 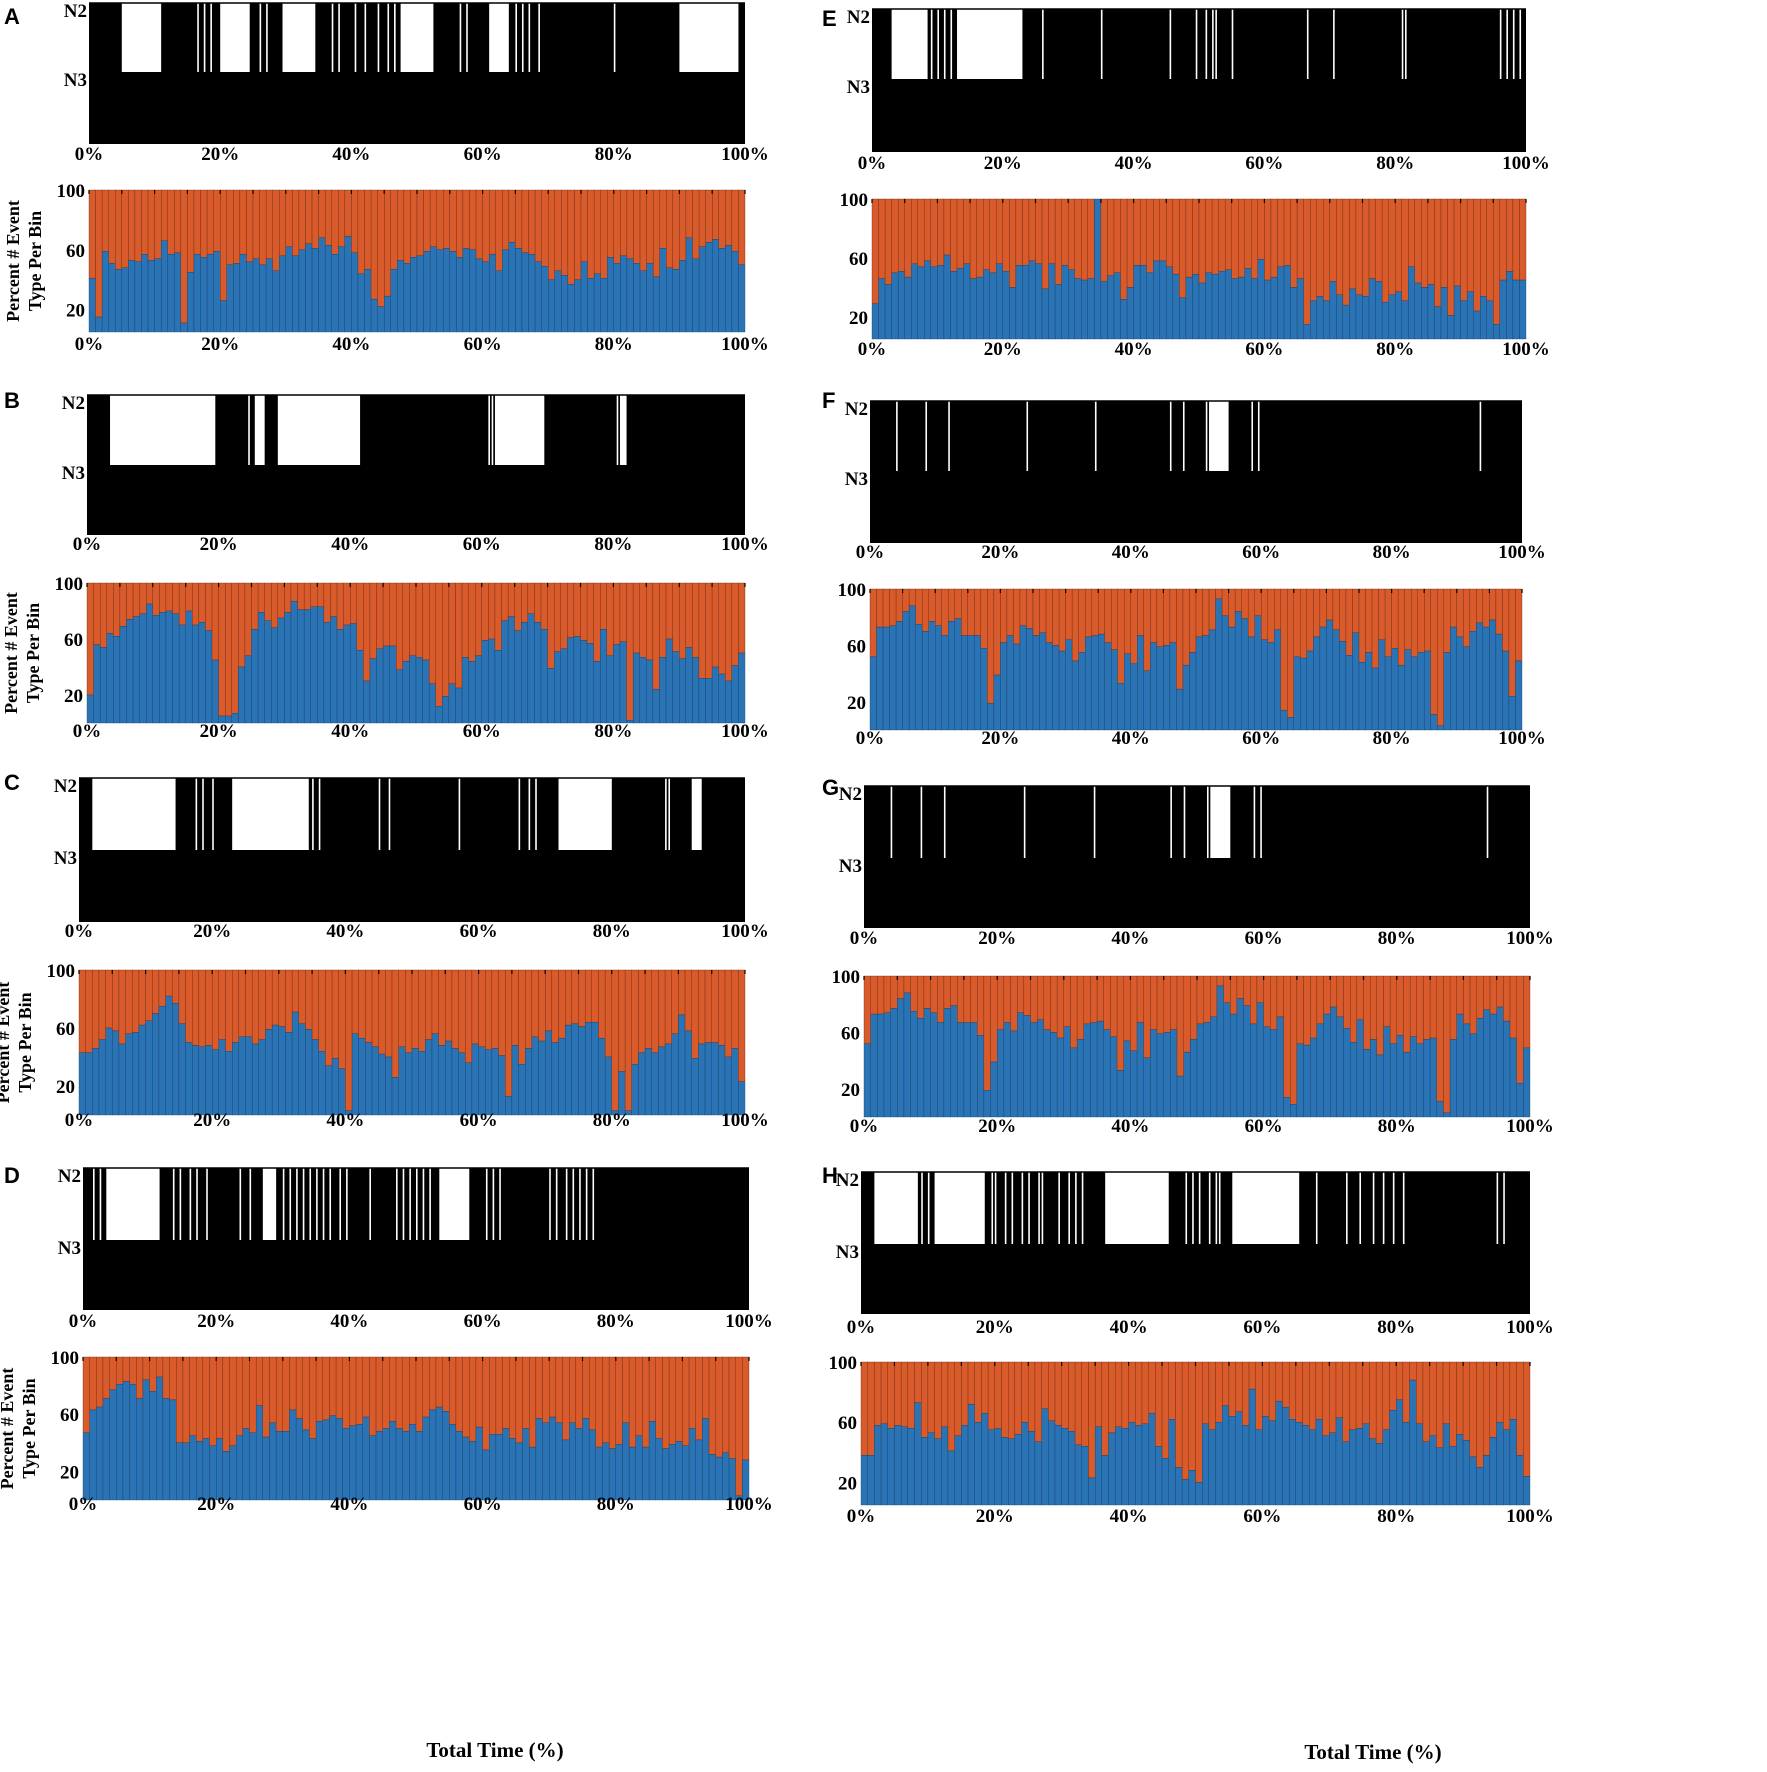 I want to click on ratio-x-tick-5: 100%, so click(x=1522, y=738).